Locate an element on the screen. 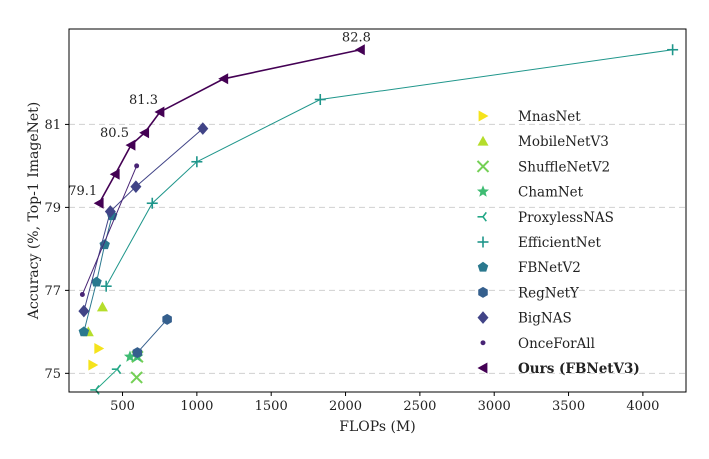  legend-label: MobileNetV3 is located at coordinates (563, 142).